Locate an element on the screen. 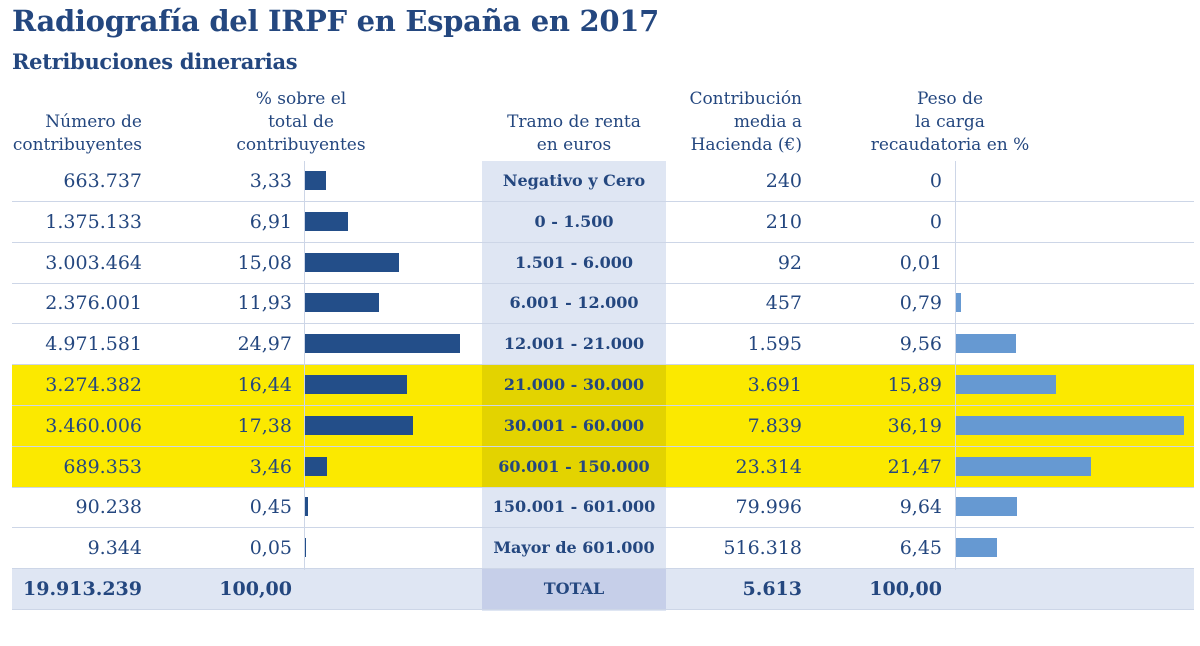 This screenshot has width=1200, height=646. contributors-cell: 3.460.006 is located at coordinates (93, 425).